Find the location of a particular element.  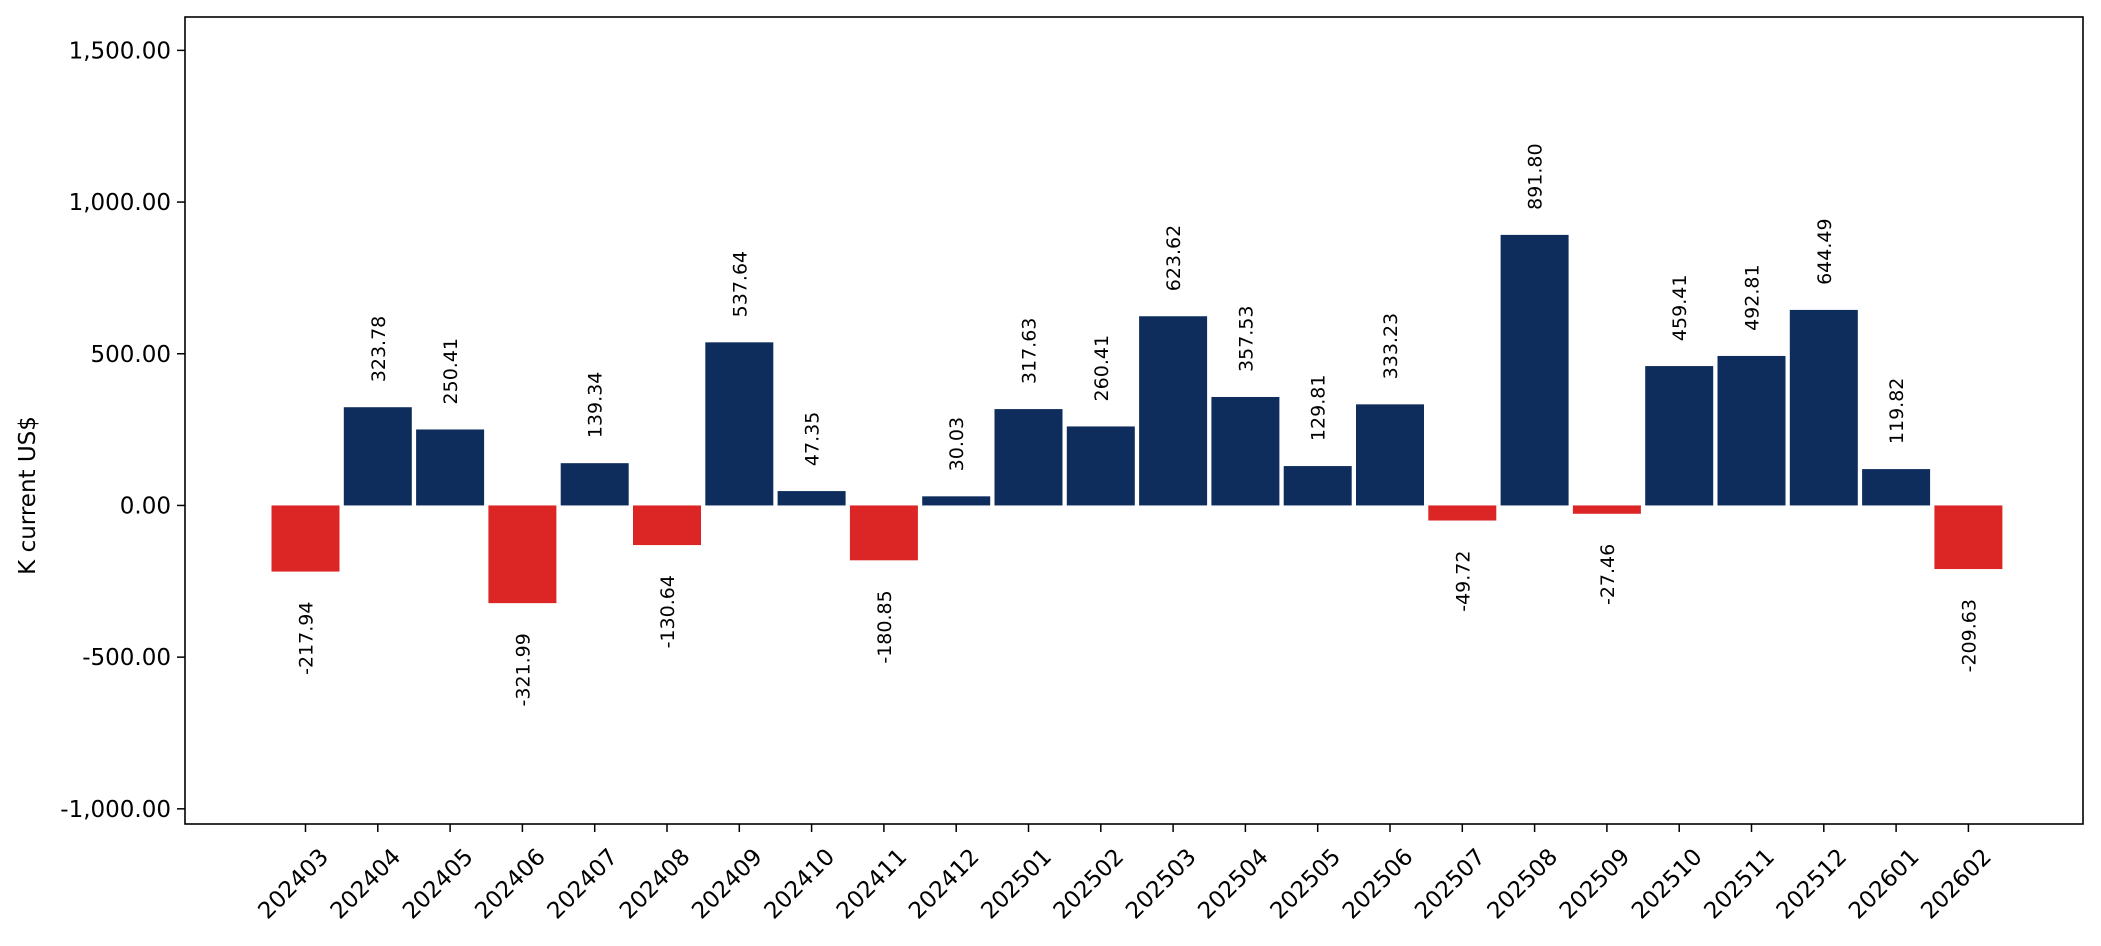

y-axis-label: K current US$ is located at coordinates (28, 495).